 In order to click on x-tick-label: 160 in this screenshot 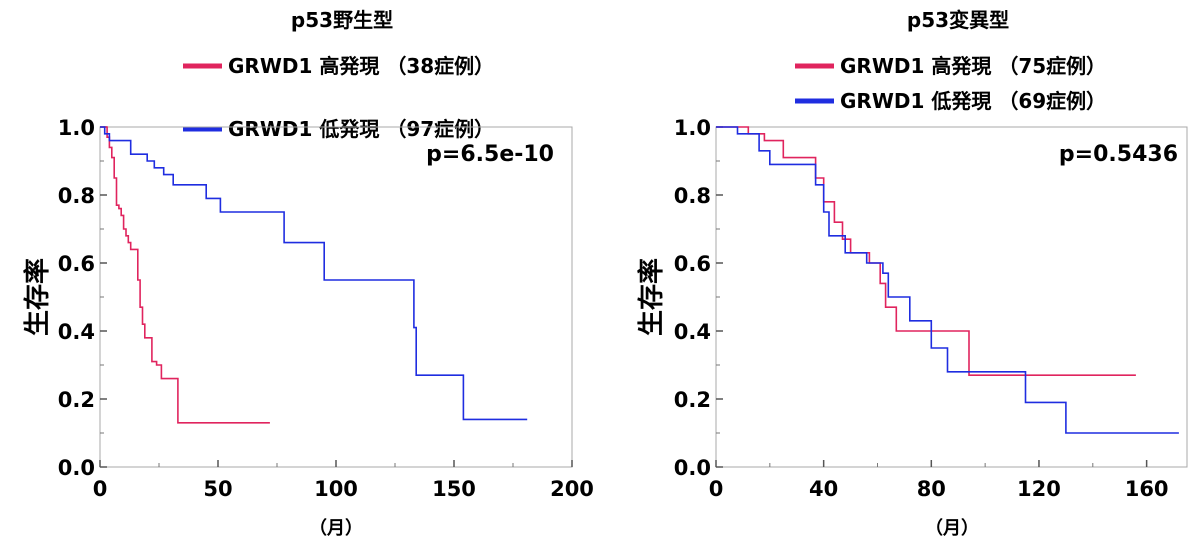, I will do `click(1147, 489)`.